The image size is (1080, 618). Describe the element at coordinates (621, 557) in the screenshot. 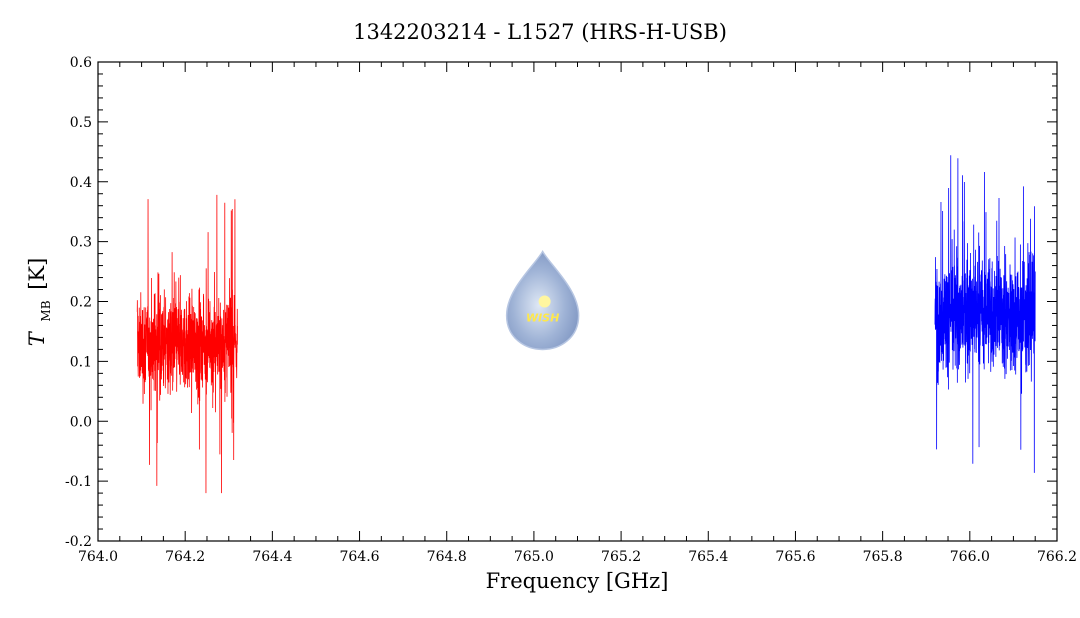

I see `x-tick-label: 765.2` at that location.